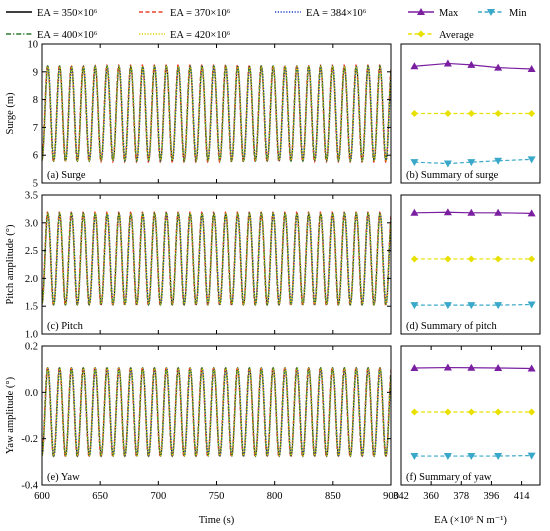 Image resolution: width=550 pixels, height=531 pixels. What do you see at coordinates (35, 100) in the screenshot?
I see `y-tick-label: 8` at bounding box center [35, 100].